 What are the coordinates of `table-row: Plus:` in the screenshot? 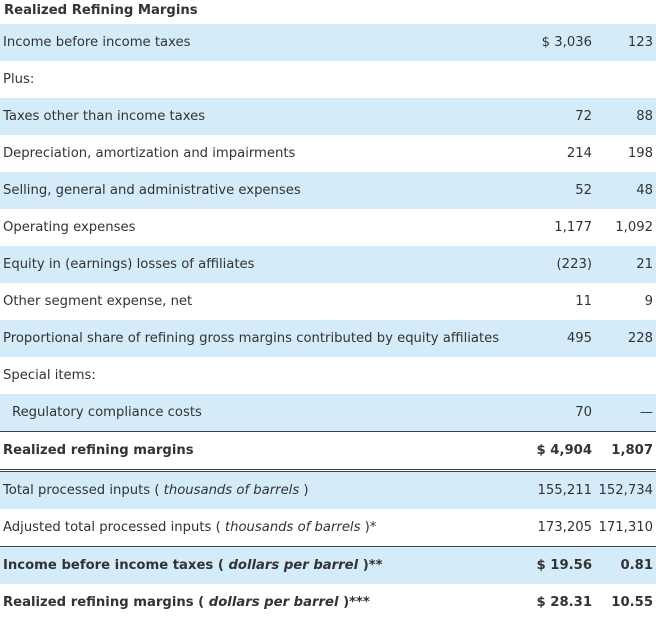 It's located at (328, 79).